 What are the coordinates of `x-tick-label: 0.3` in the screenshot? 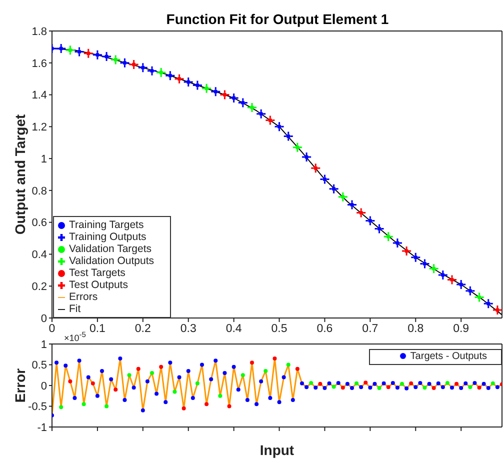 It's located at (188, 329).